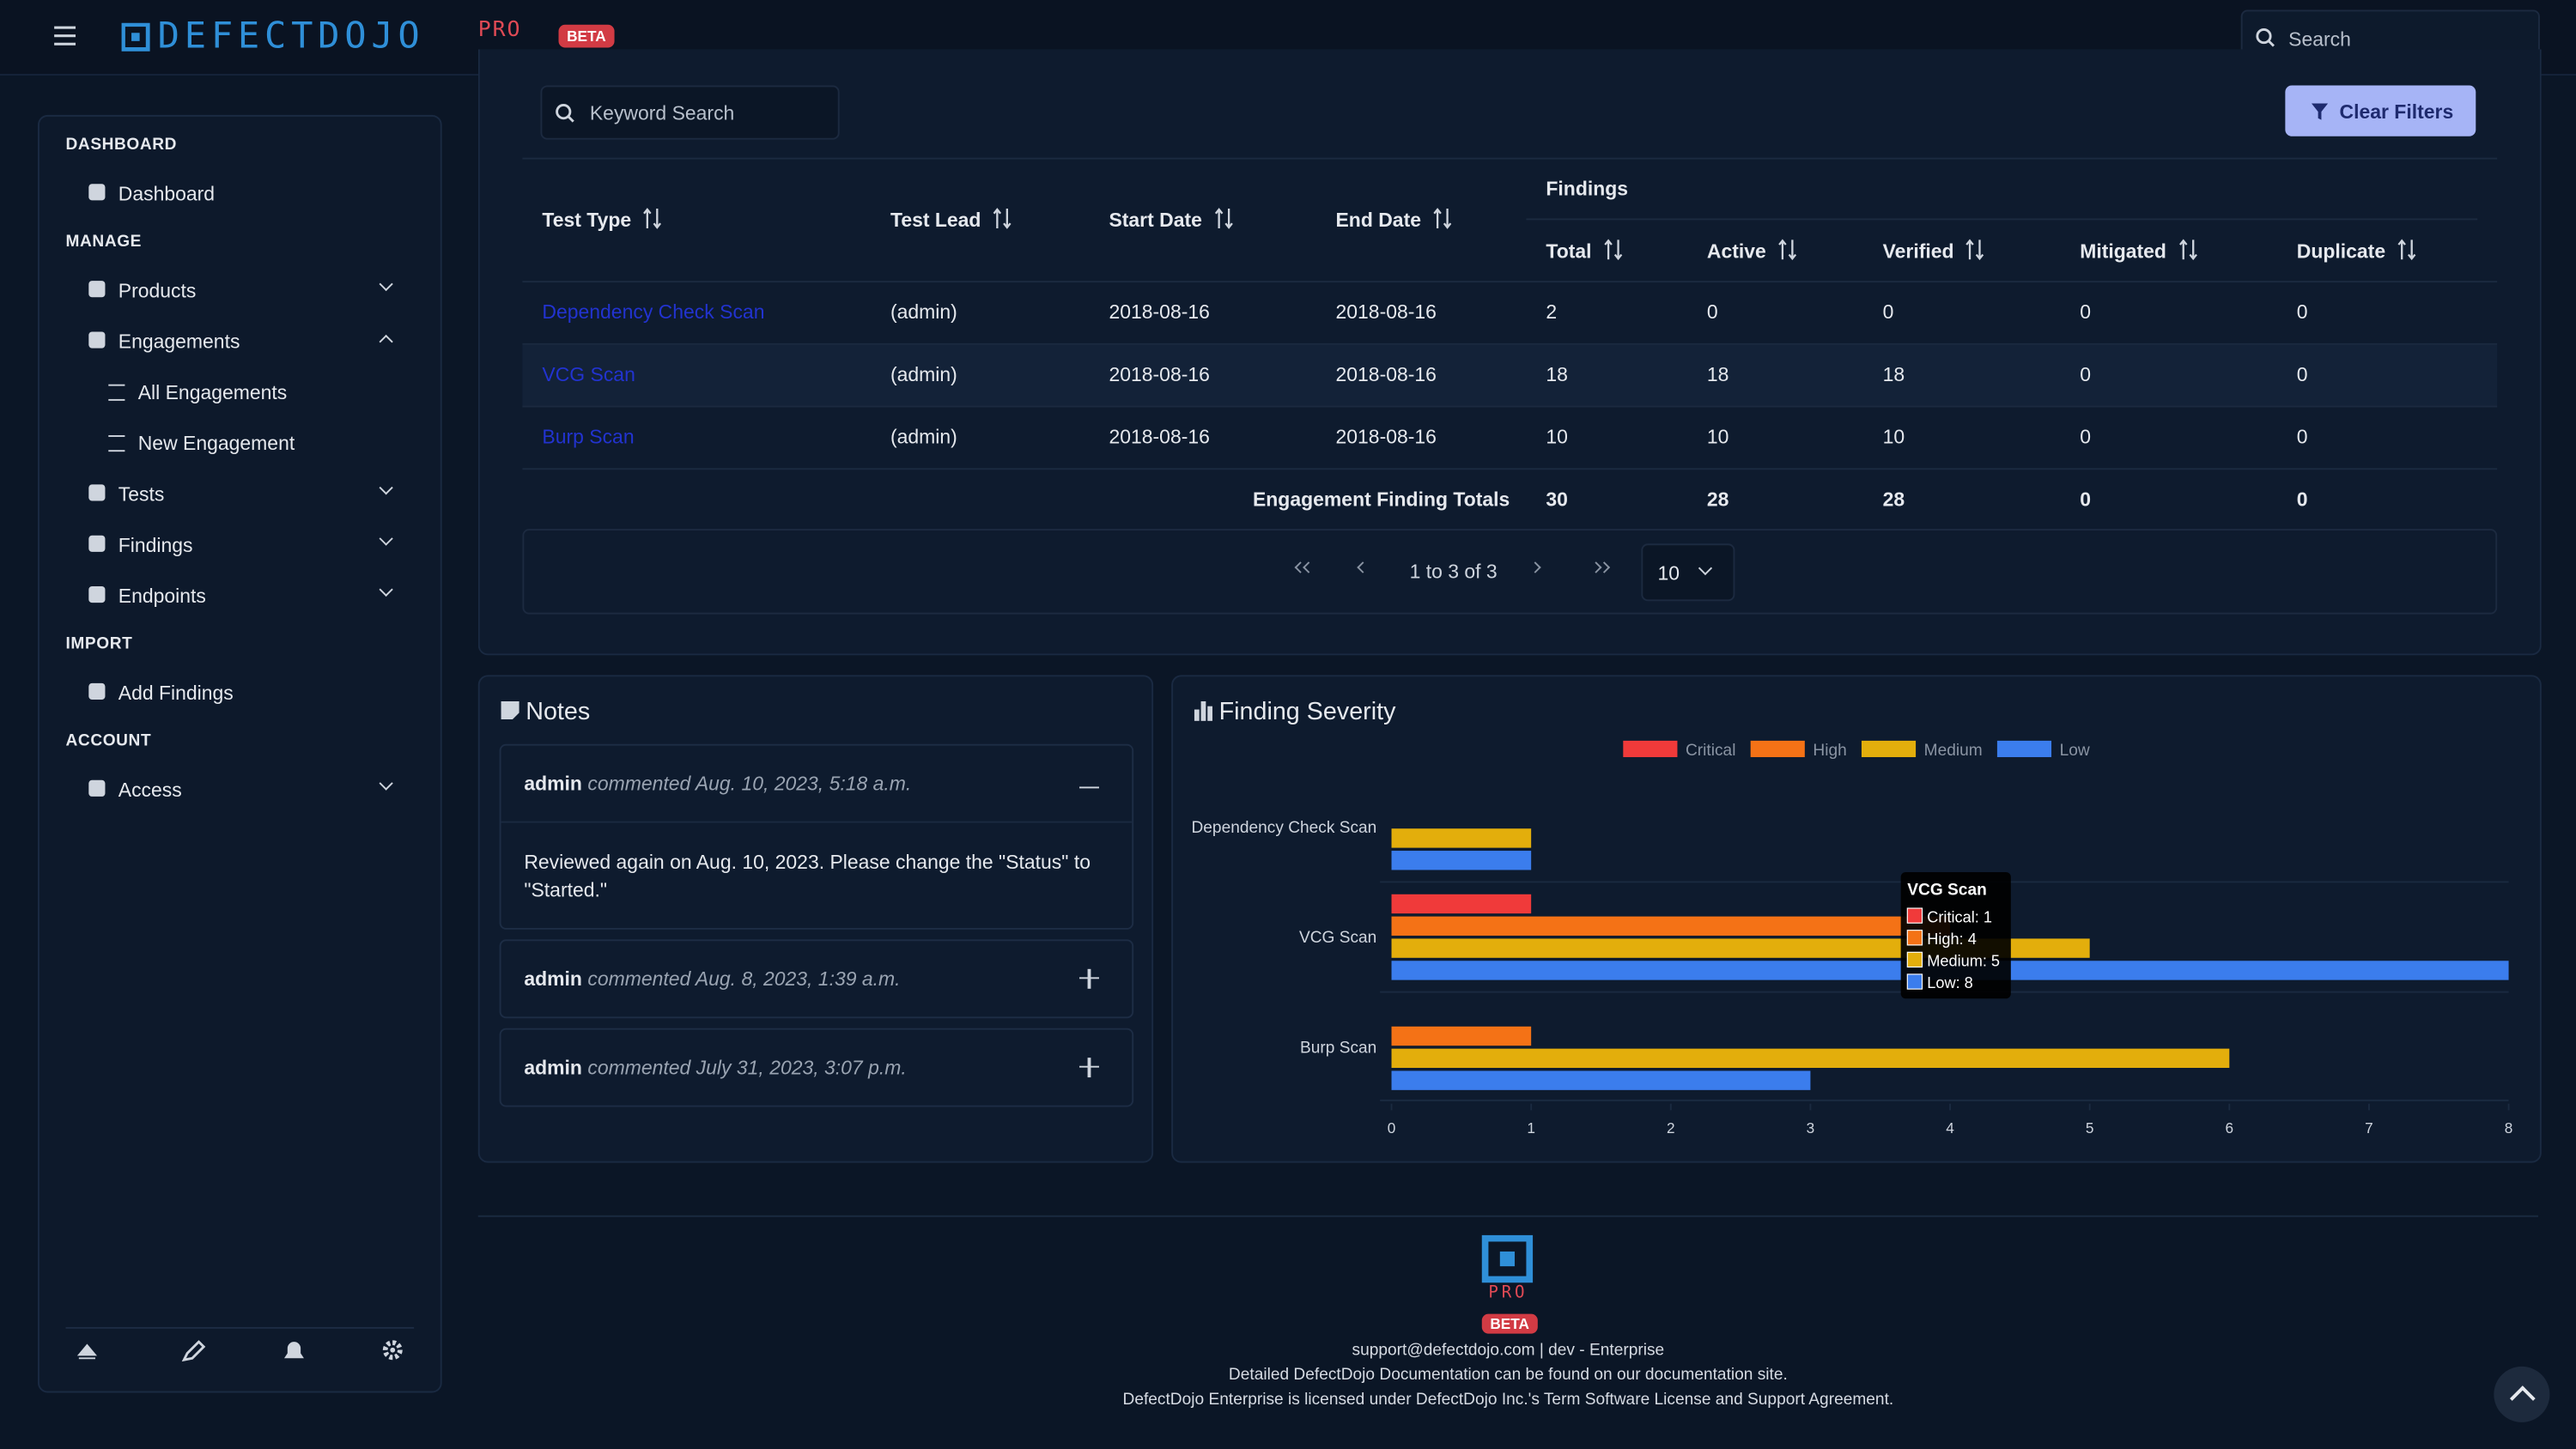 The image size is (2576, 1449). I want to click on nav-item: Add Findings, so click(240, 693).